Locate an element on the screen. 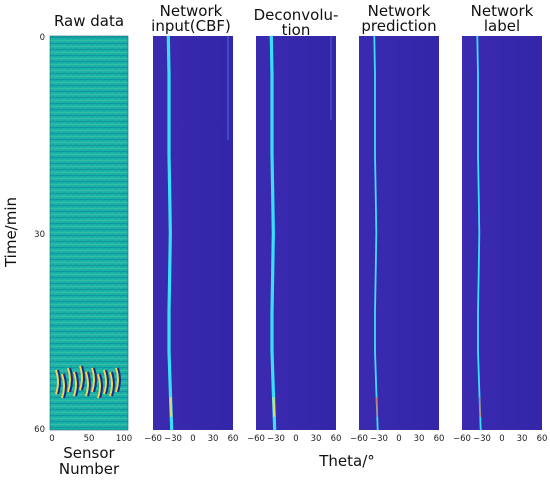  theta-tick-cbf-0: −60 is located at coordinates (153, 439).